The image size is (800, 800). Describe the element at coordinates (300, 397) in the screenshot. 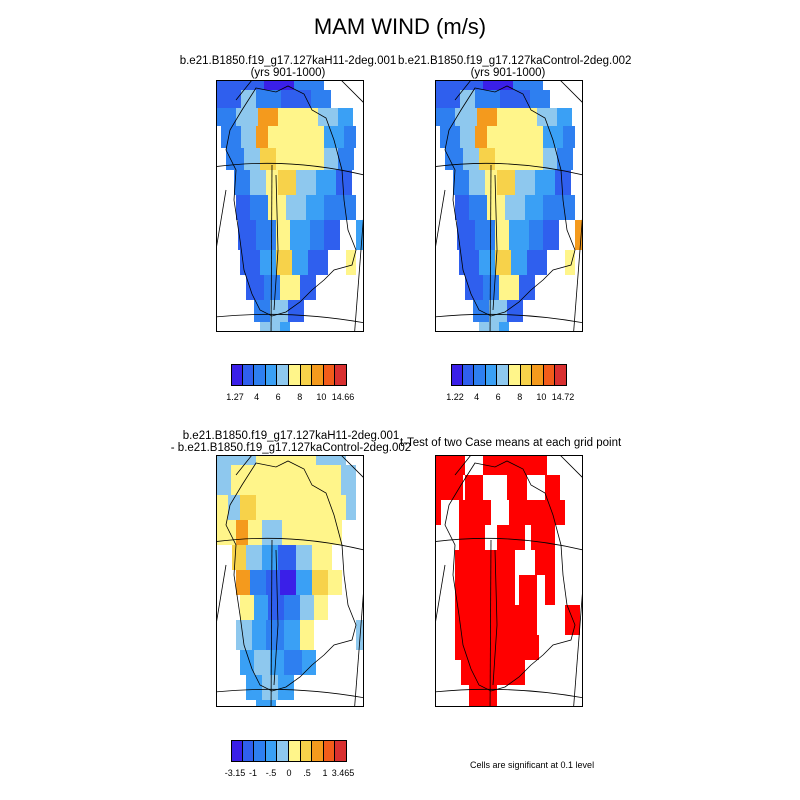

I see `colorbar-tick-label: 8` at that location.